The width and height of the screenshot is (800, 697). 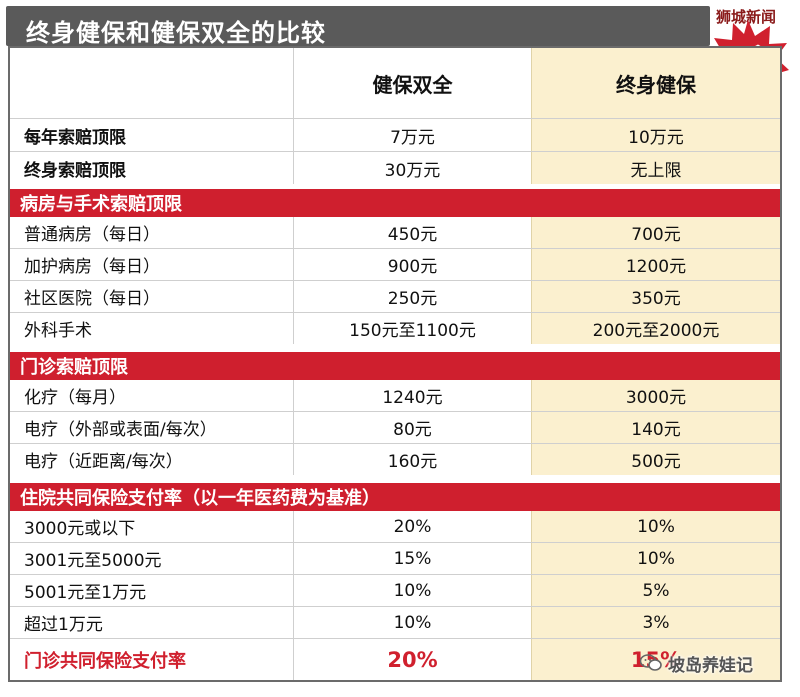 I want to click on header-plan-a: 健保双全, so click(x=412, y=83).